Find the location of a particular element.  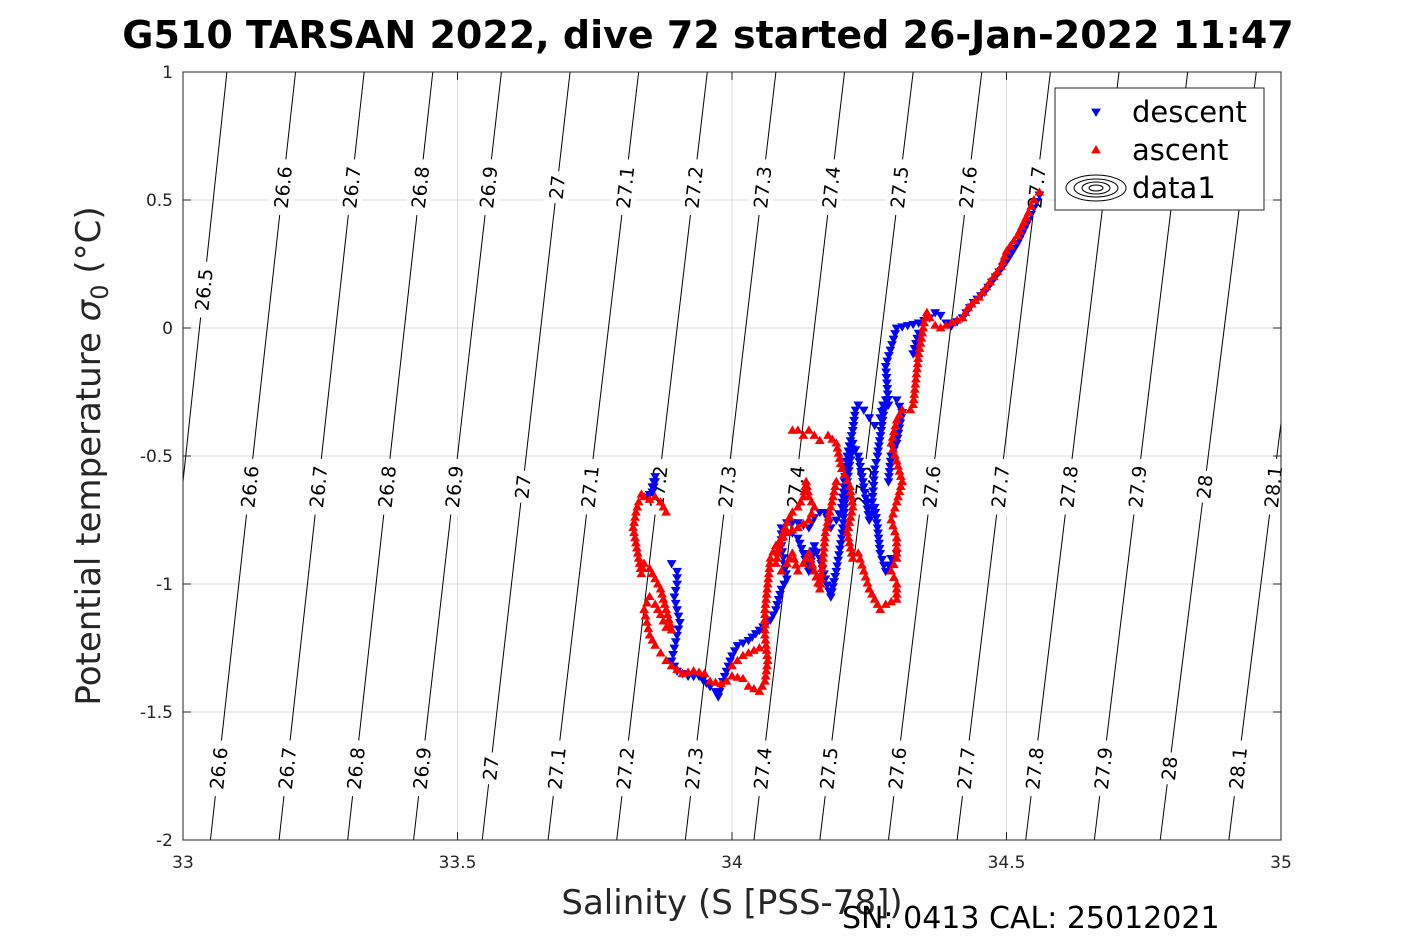

isopycnal-label: 27.1 is located at coordinates (625, 187).